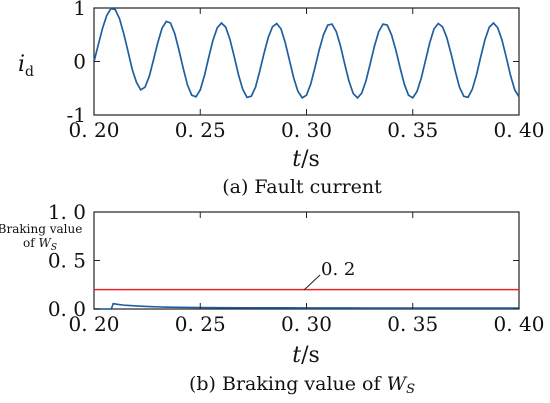 Image resolution: width=550 pixels, height=403 pixels. Describe the element at coordinates (306, 306) in the screenshot. I see `series-b-line` at that location.